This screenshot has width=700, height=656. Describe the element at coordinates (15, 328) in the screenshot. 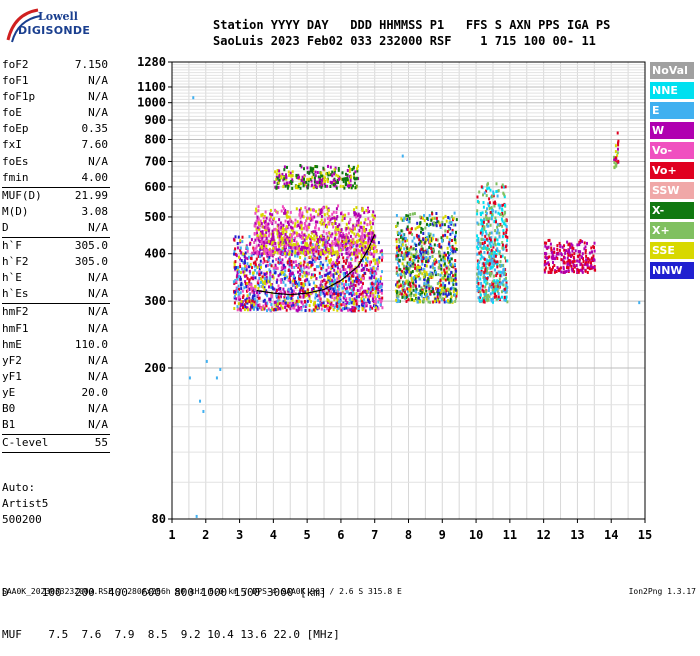

I see `param-label: hmF1` at that location.